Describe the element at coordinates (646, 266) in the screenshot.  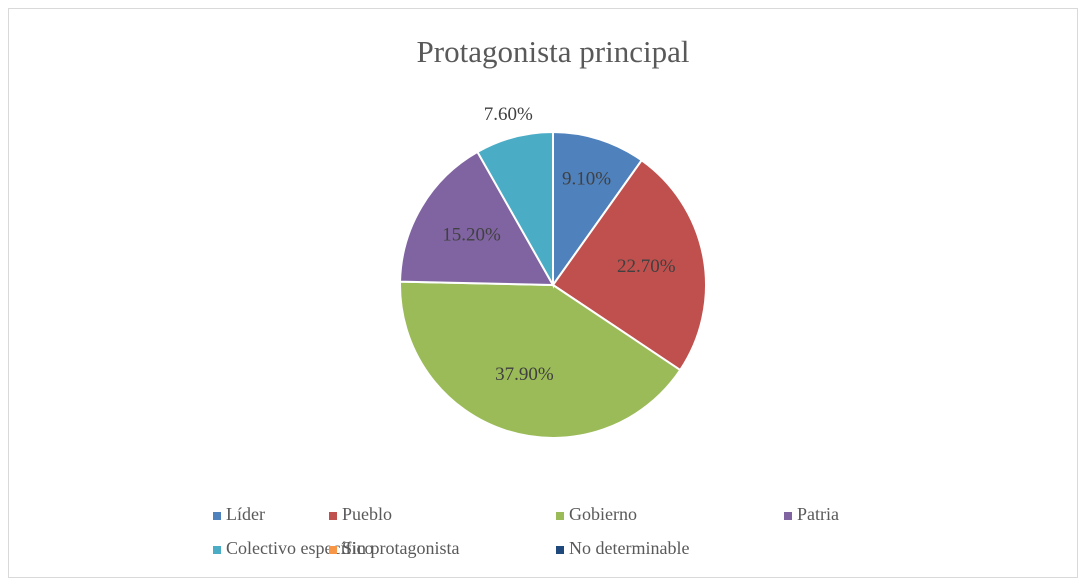
I see `data-label: 22.70%` at that location.